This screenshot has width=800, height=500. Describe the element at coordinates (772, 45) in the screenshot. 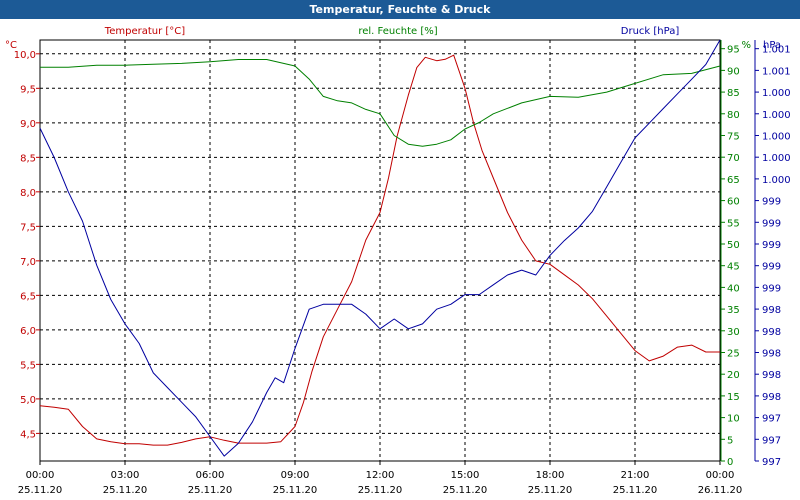

I see `pressure-unit-label: hPa` at that location.